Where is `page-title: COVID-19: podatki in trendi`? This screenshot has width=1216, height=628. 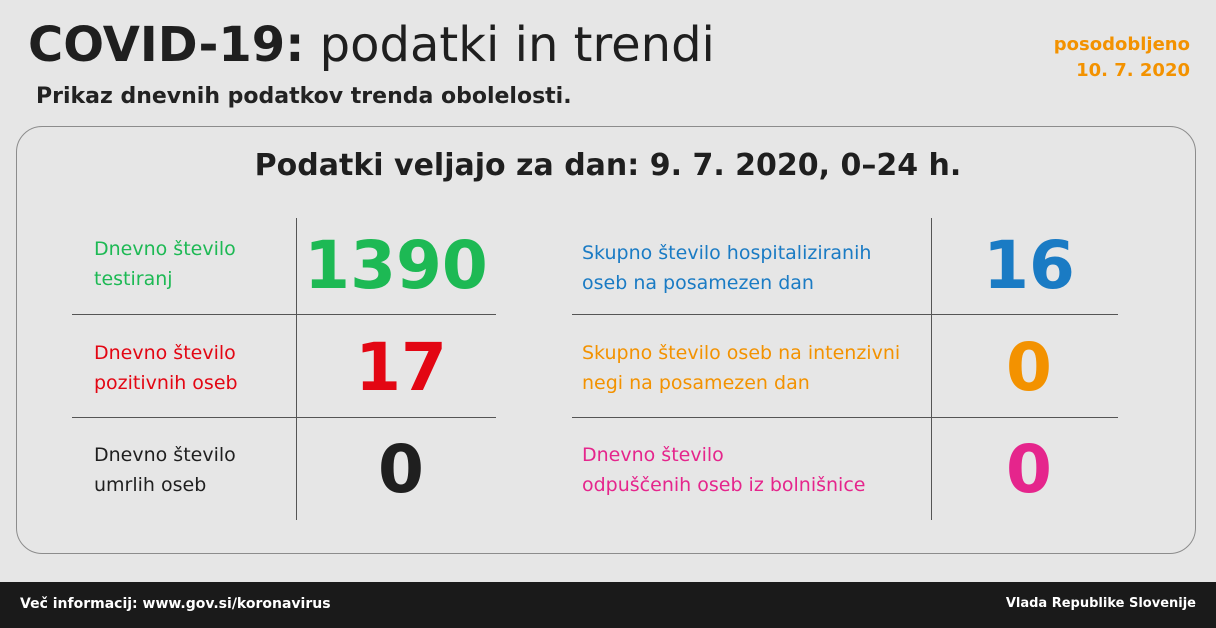
page-title: COVID-19: podatki in trendi is located at coordinates (371, 45).